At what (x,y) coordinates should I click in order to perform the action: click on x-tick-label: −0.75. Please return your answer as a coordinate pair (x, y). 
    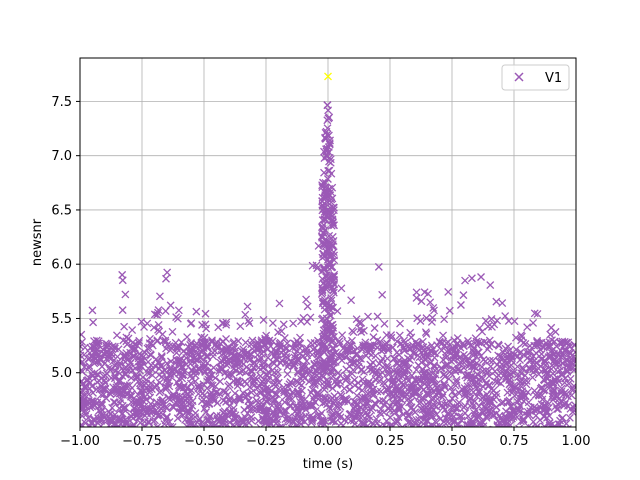
    Looking at the image, I should click on (142, 441).